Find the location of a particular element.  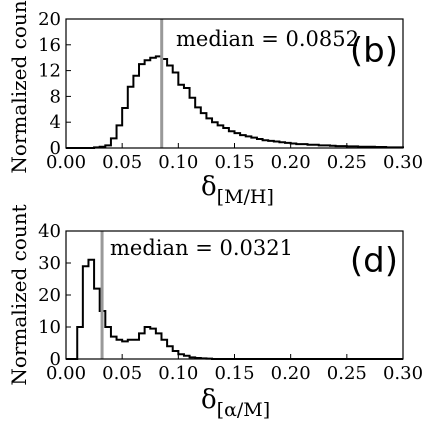

panel-d-ylabel: Normalized count is located at coordinates (19, 294).